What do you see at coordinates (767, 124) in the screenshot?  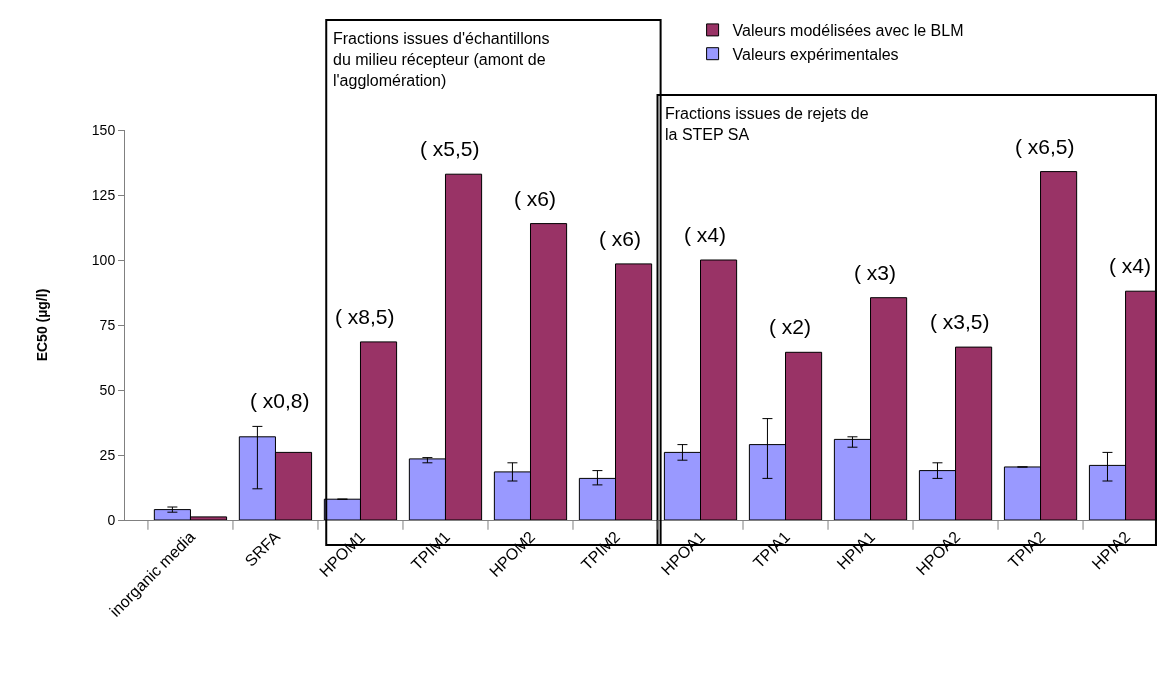 I see `annotation: Fractions issues de rejets de la STEP SA` at bounding box center [767, 124].